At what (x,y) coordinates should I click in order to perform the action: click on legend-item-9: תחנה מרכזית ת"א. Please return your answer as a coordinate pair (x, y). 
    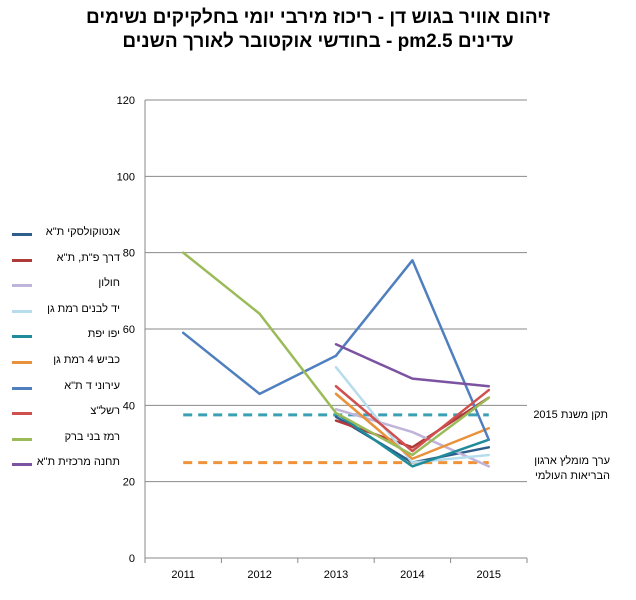
    Looking at the image, I should click on (66, 467).